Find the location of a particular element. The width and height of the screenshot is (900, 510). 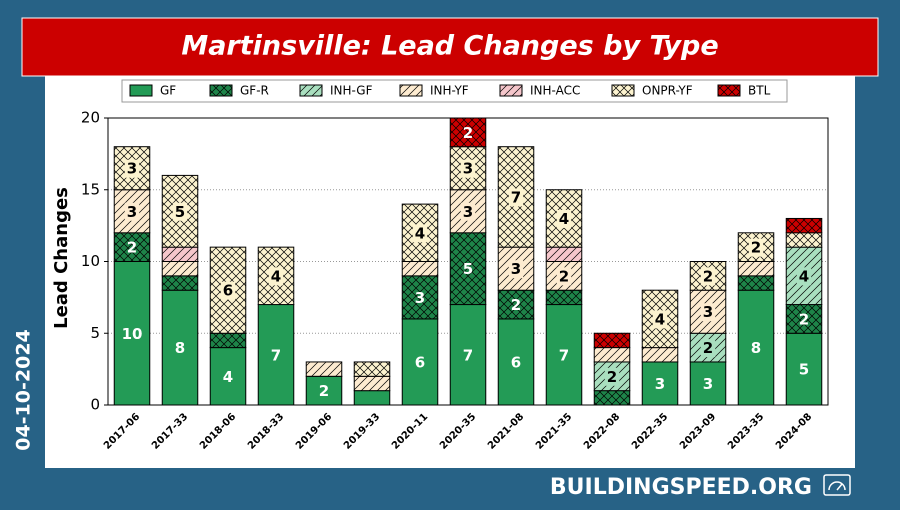

legend-label: BTL is located at coordinates (759, 91).